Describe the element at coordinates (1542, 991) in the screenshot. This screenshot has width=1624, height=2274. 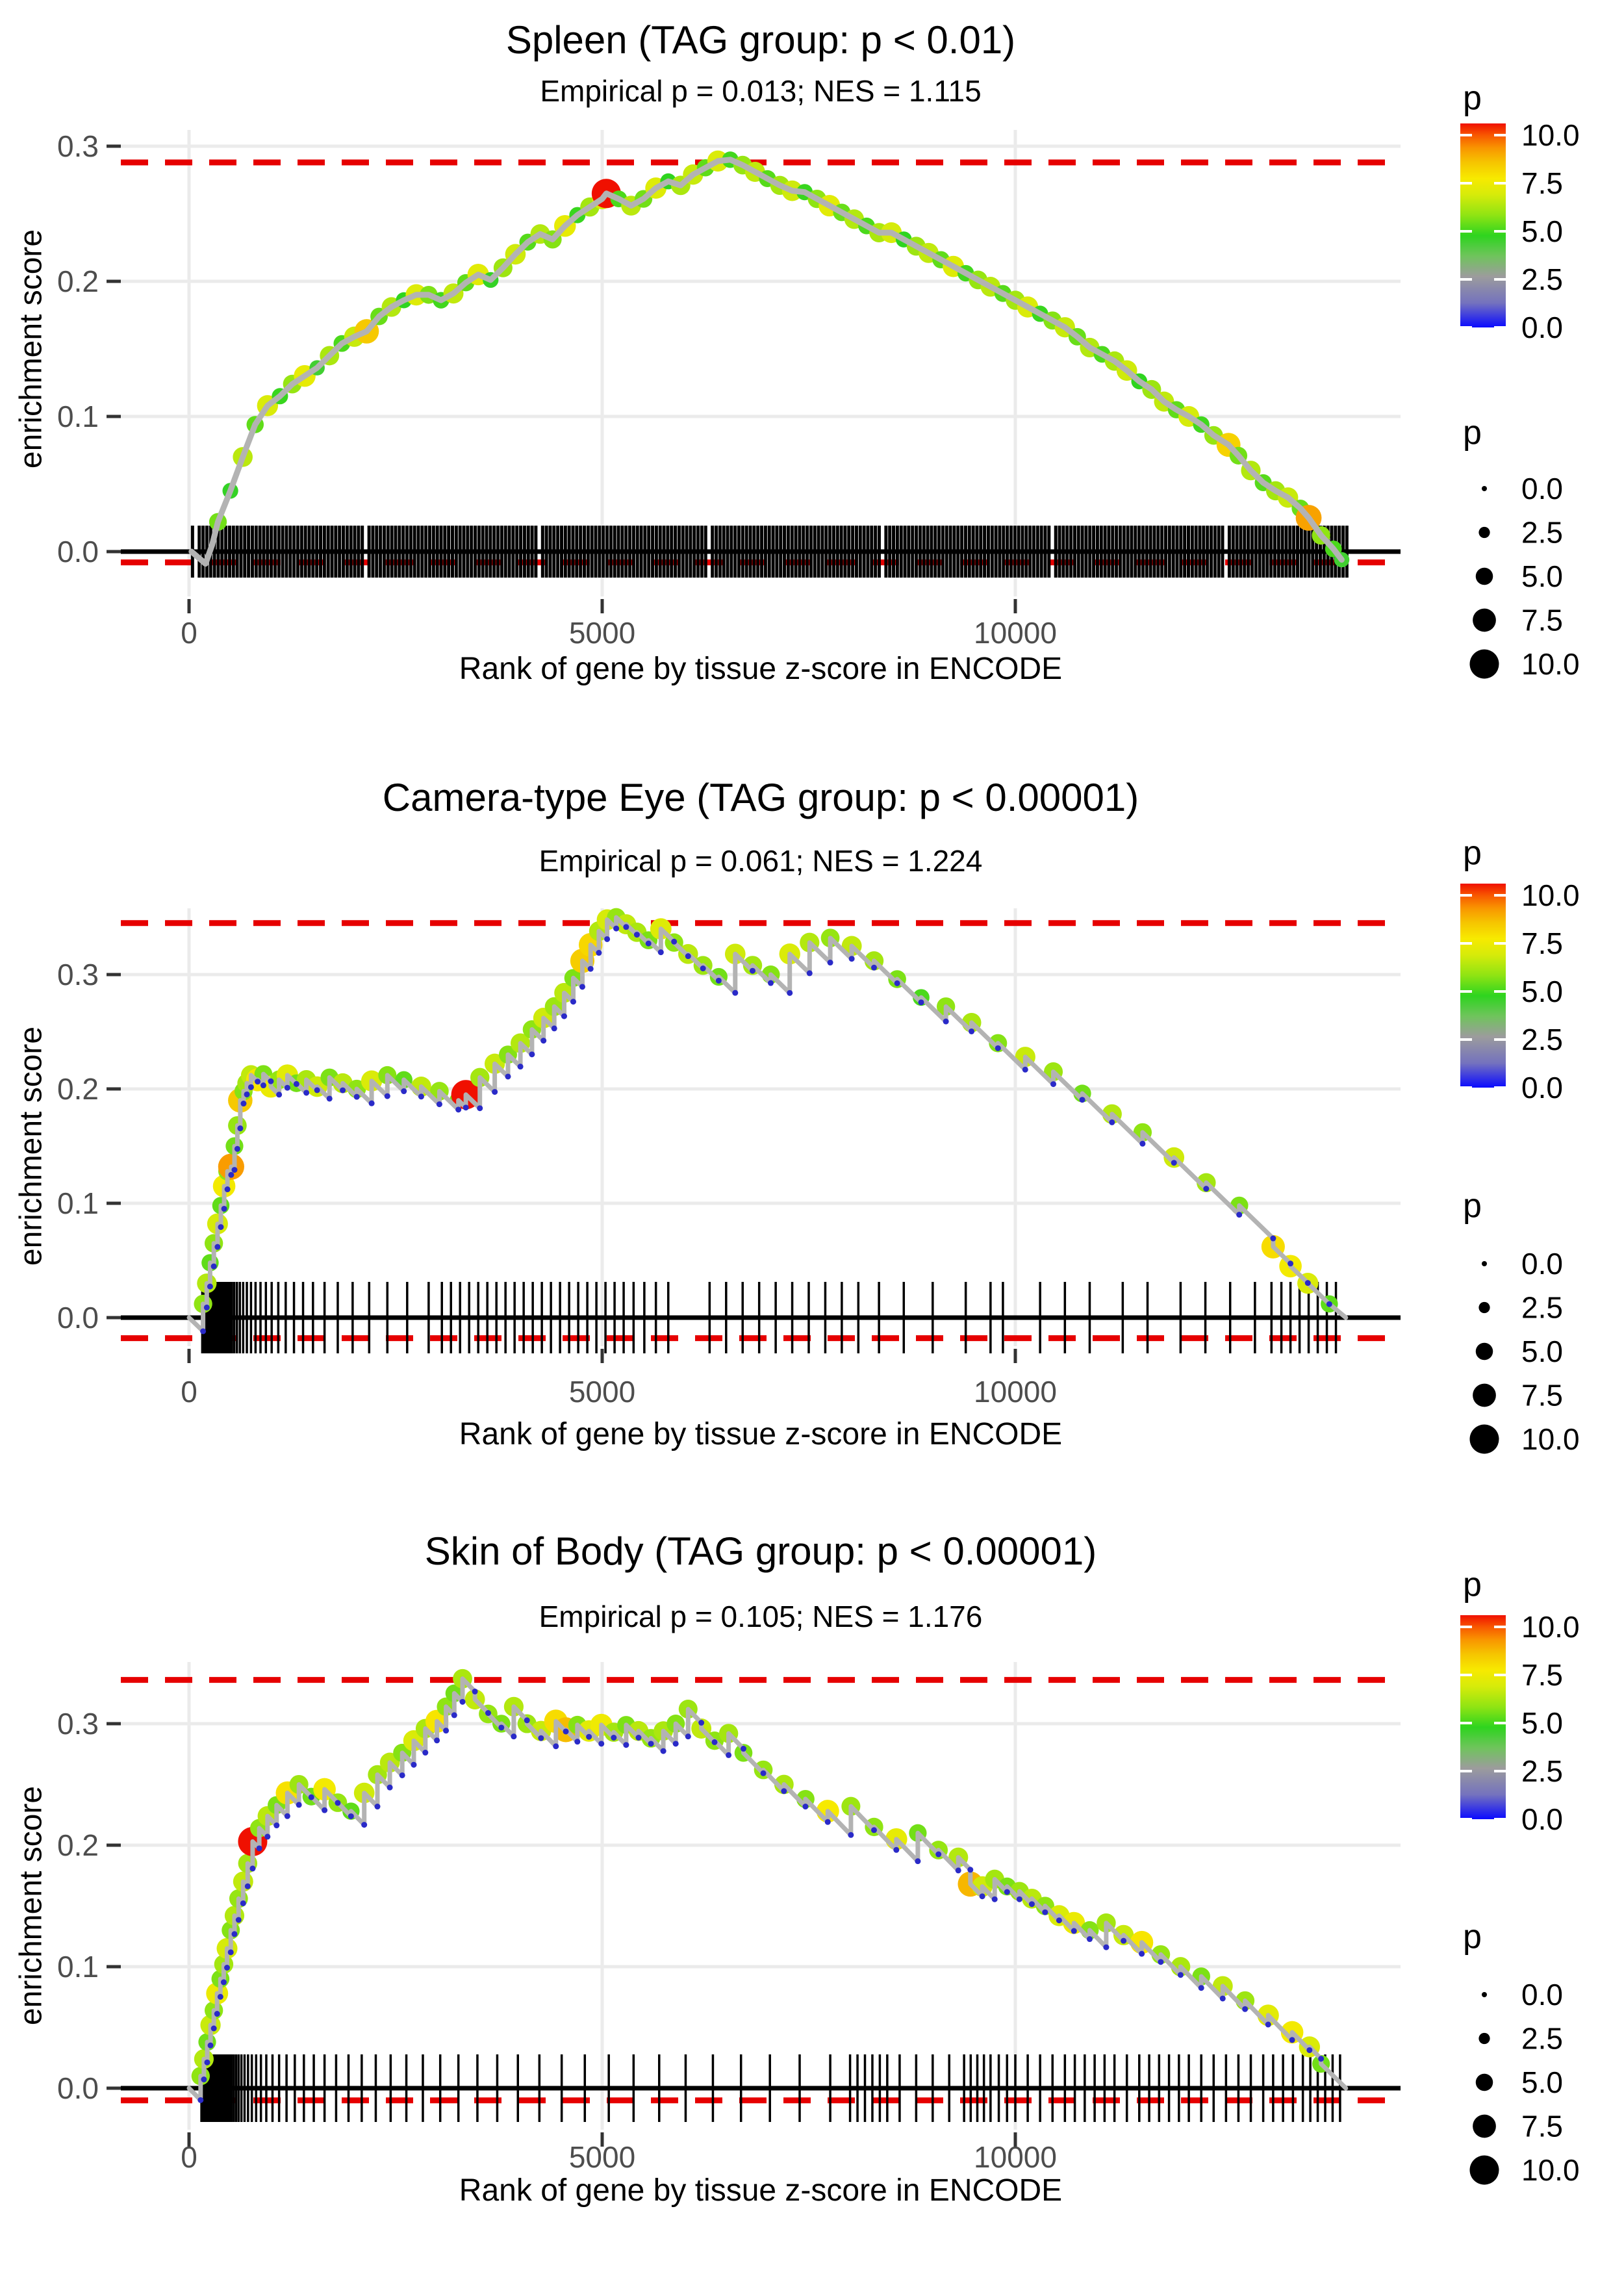
I see `color-legend-label: 5.0` at that location.